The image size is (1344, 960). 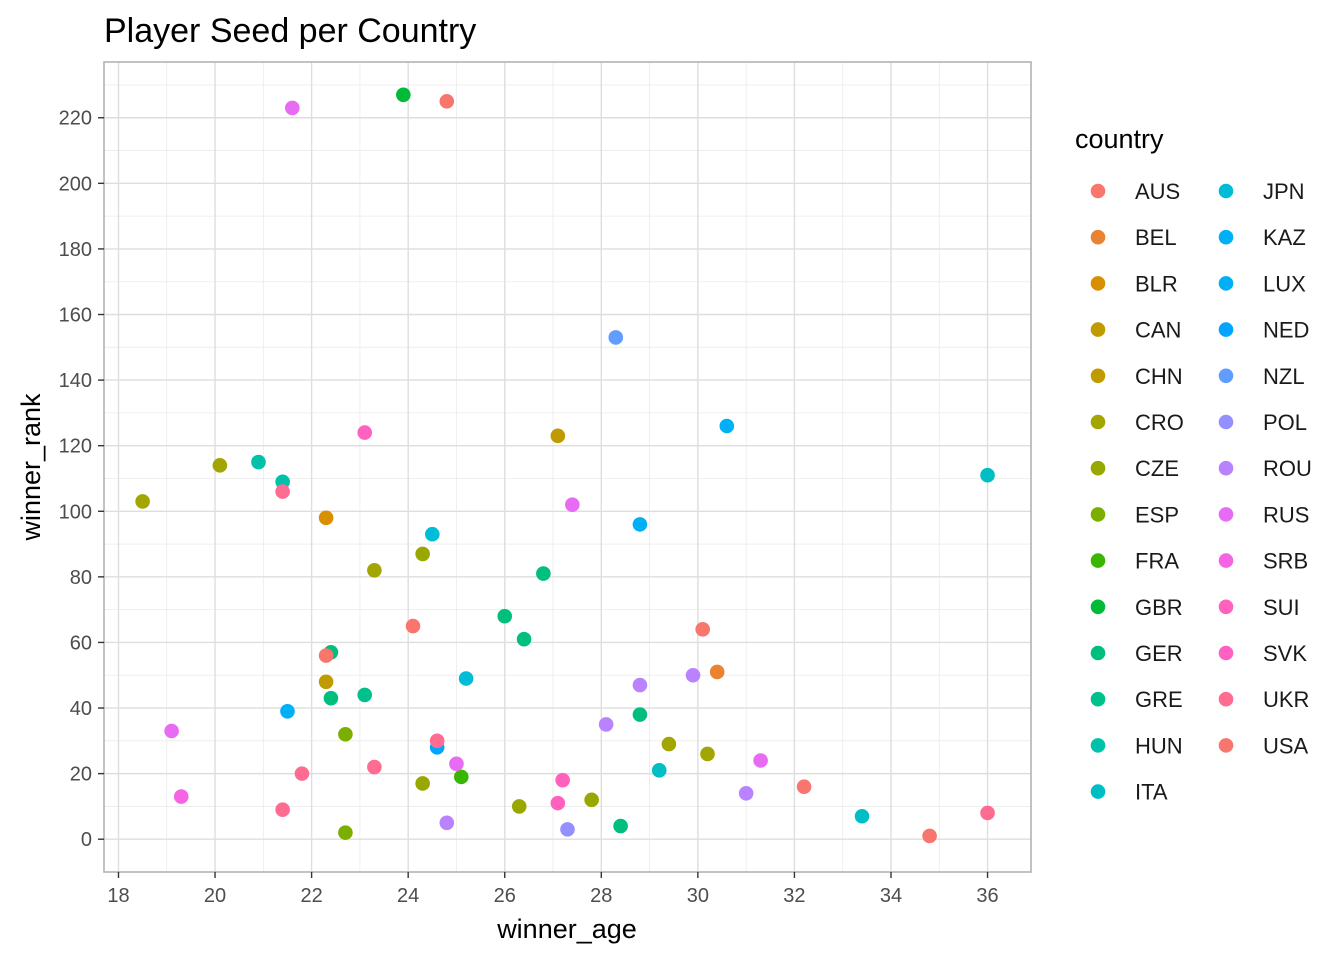 I want to click on legend-label: POL, so click(x=1285, y=422).